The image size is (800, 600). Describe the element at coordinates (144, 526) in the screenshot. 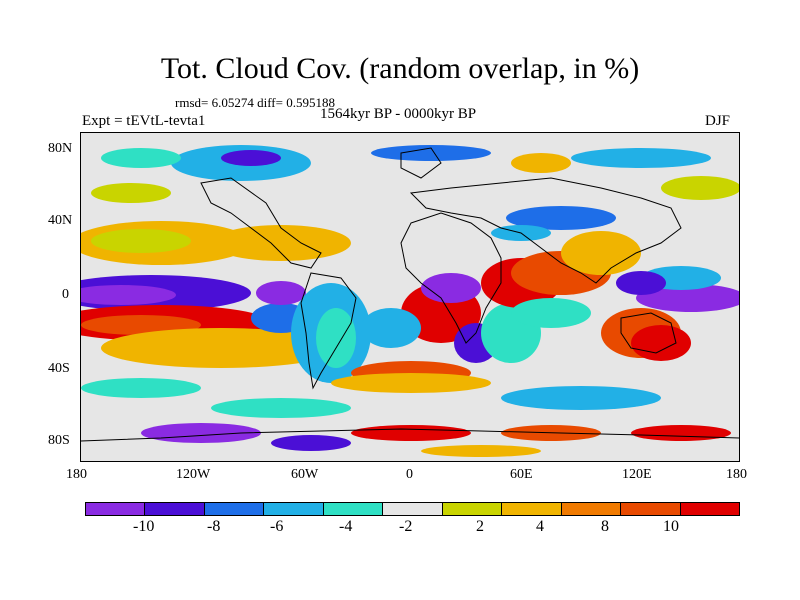

I see `colorbar-label: -10` at that location.